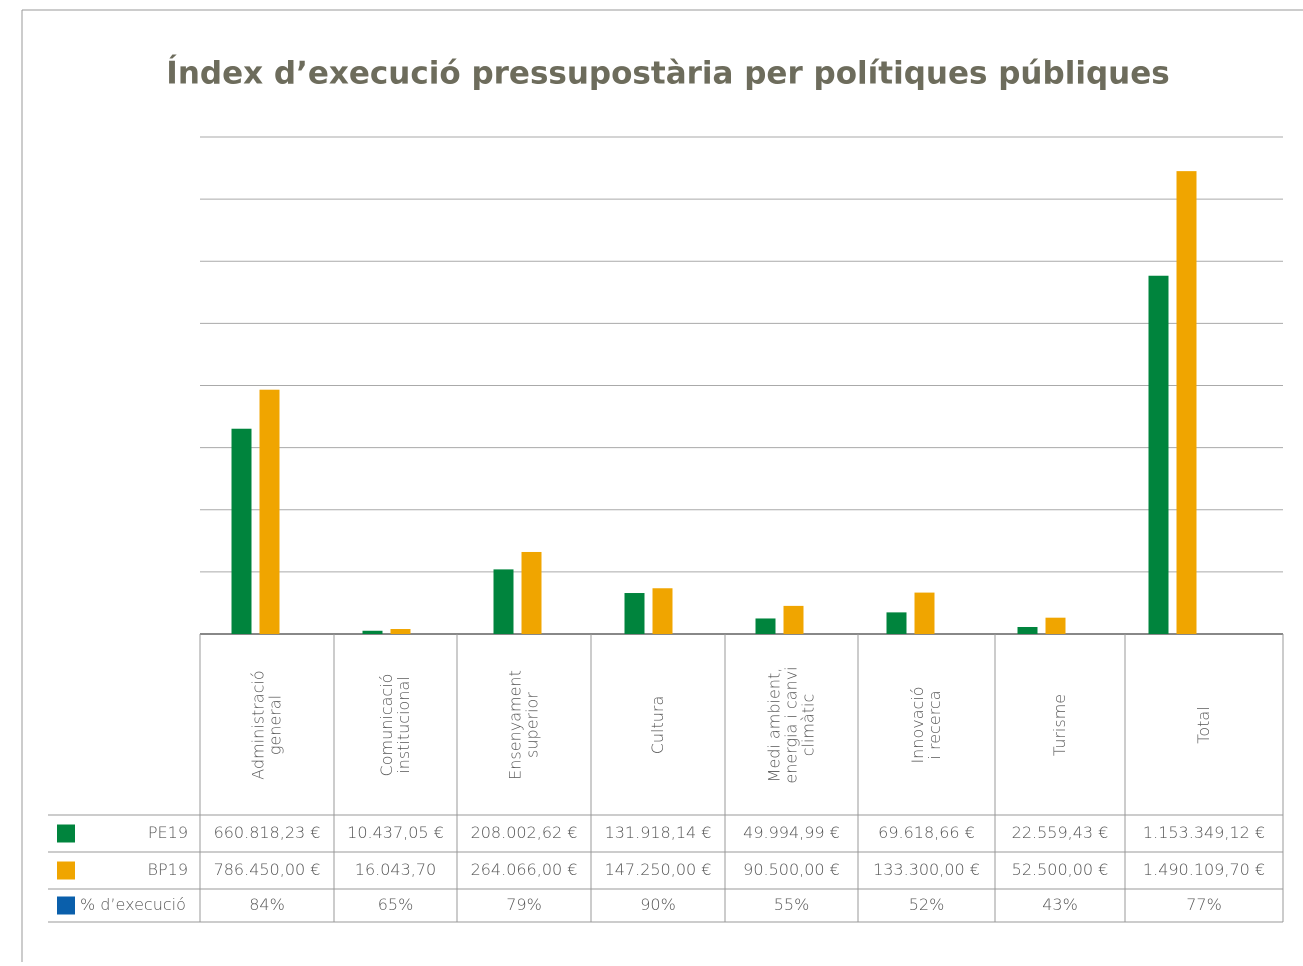  I want to click on table-cell: 90.500,00 €, so click(791, 869).